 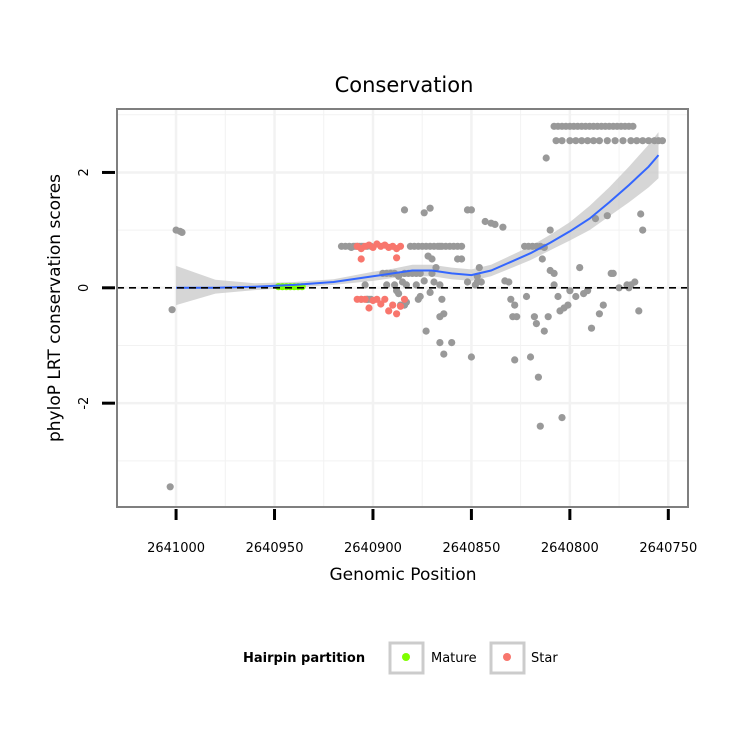 I want to click on legend-label-star: Star, so click(x=544, y=658).